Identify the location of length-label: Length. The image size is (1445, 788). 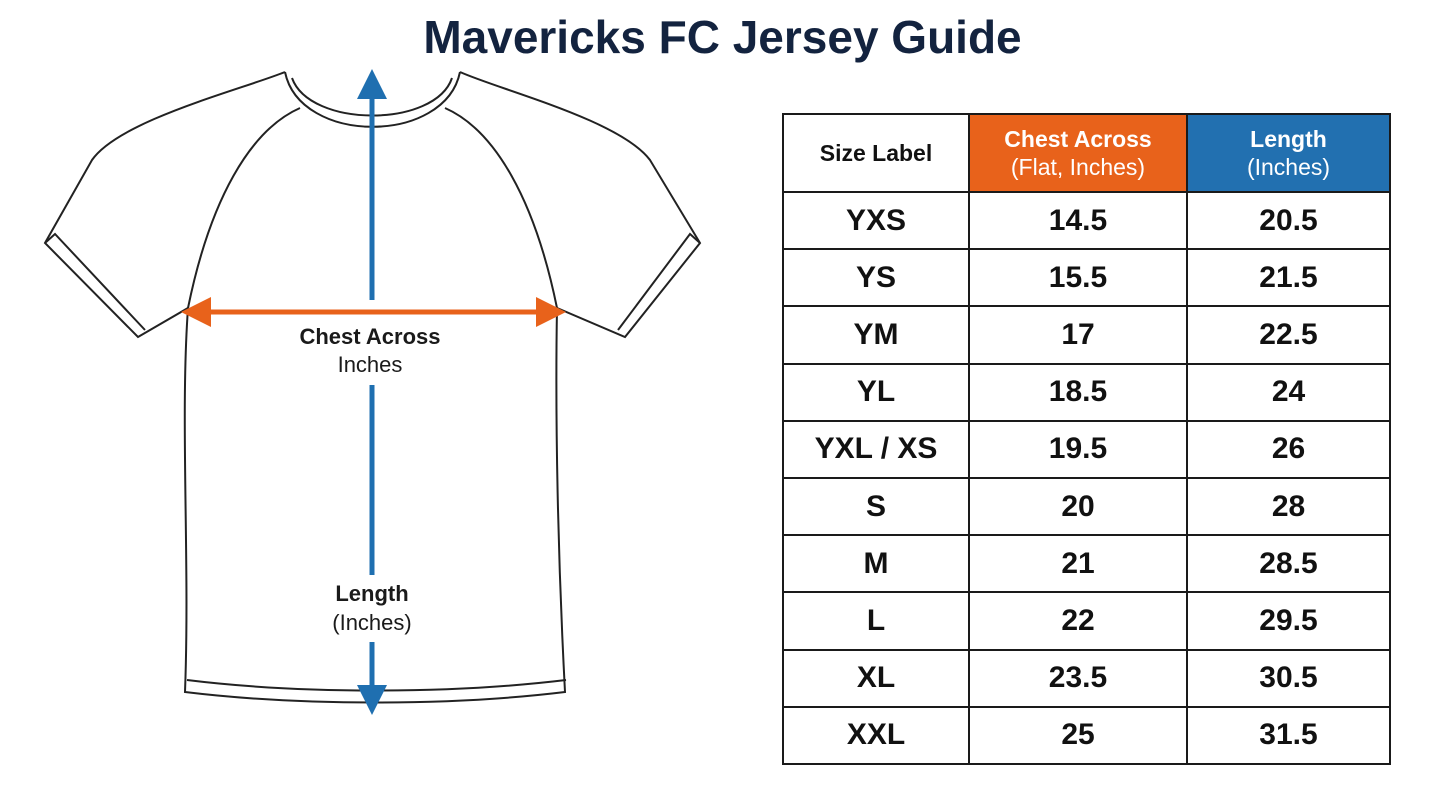
(371, 593).